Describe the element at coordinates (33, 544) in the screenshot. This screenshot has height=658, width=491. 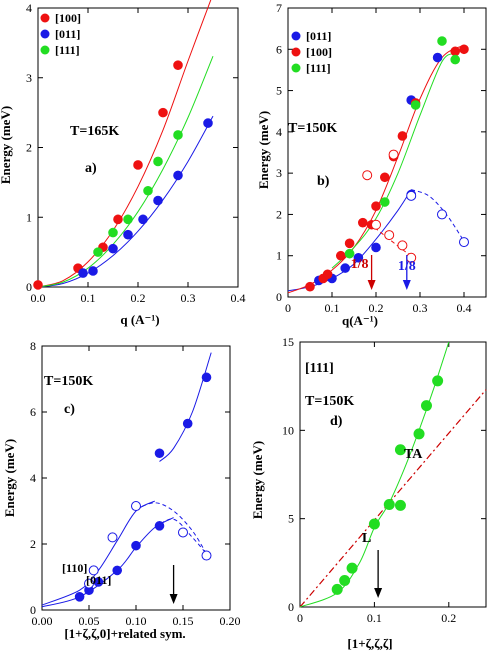
I see `panel-c-ytick-label: 2` at that location.